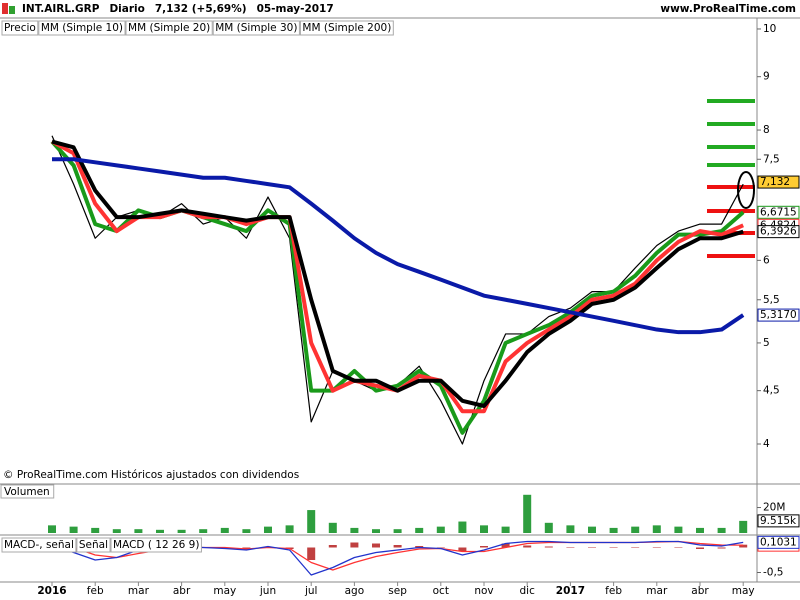 Image resolution: width=800 pixels, height=600 pixels. I want to click on x-tick-label: ago, so click(355, 591).